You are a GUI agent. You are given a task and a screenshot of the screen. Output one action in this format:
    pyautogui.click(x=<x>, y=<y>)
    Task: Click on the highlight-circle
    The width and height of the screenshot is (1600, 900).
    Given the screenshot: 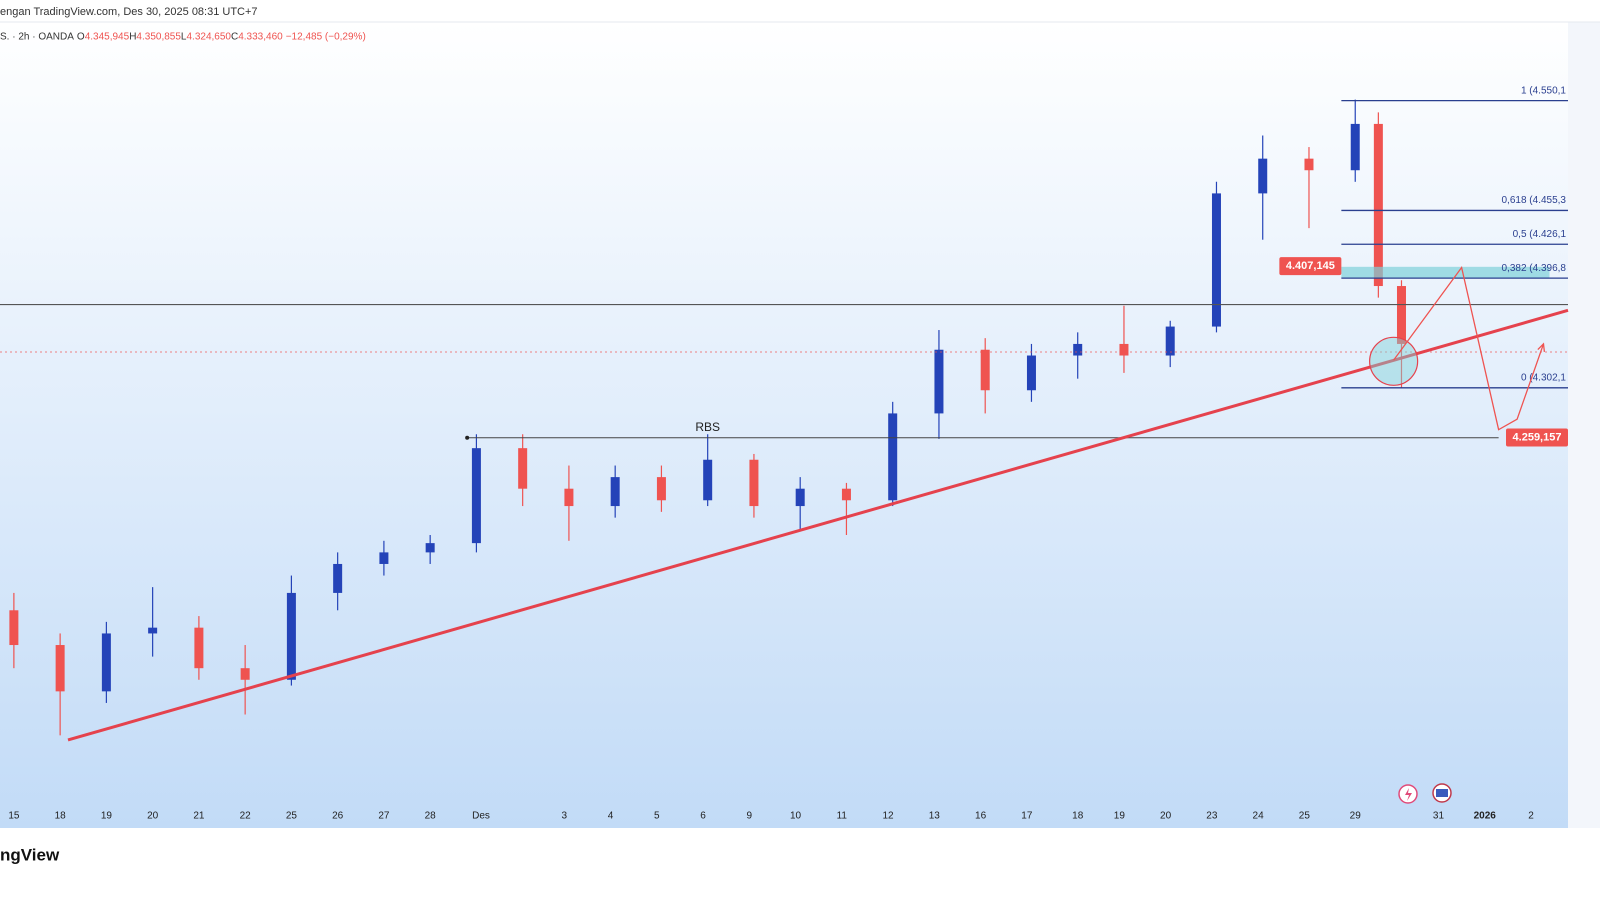 What is the action you would take?
    pyautogui.click(x=1394, y=361)
    